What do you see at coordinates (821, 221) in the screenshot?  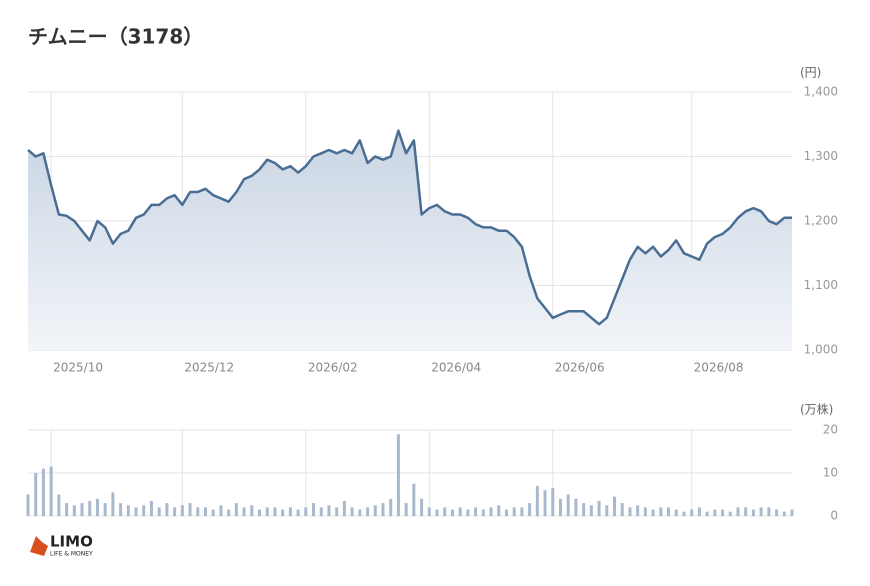 I see `y-tick-label: 1,200` at bounding box center [821, 221].